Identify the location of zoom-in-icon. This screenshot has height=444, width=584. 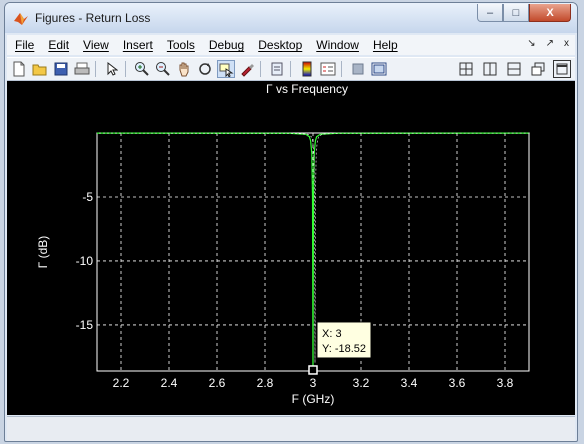
(142, 69).